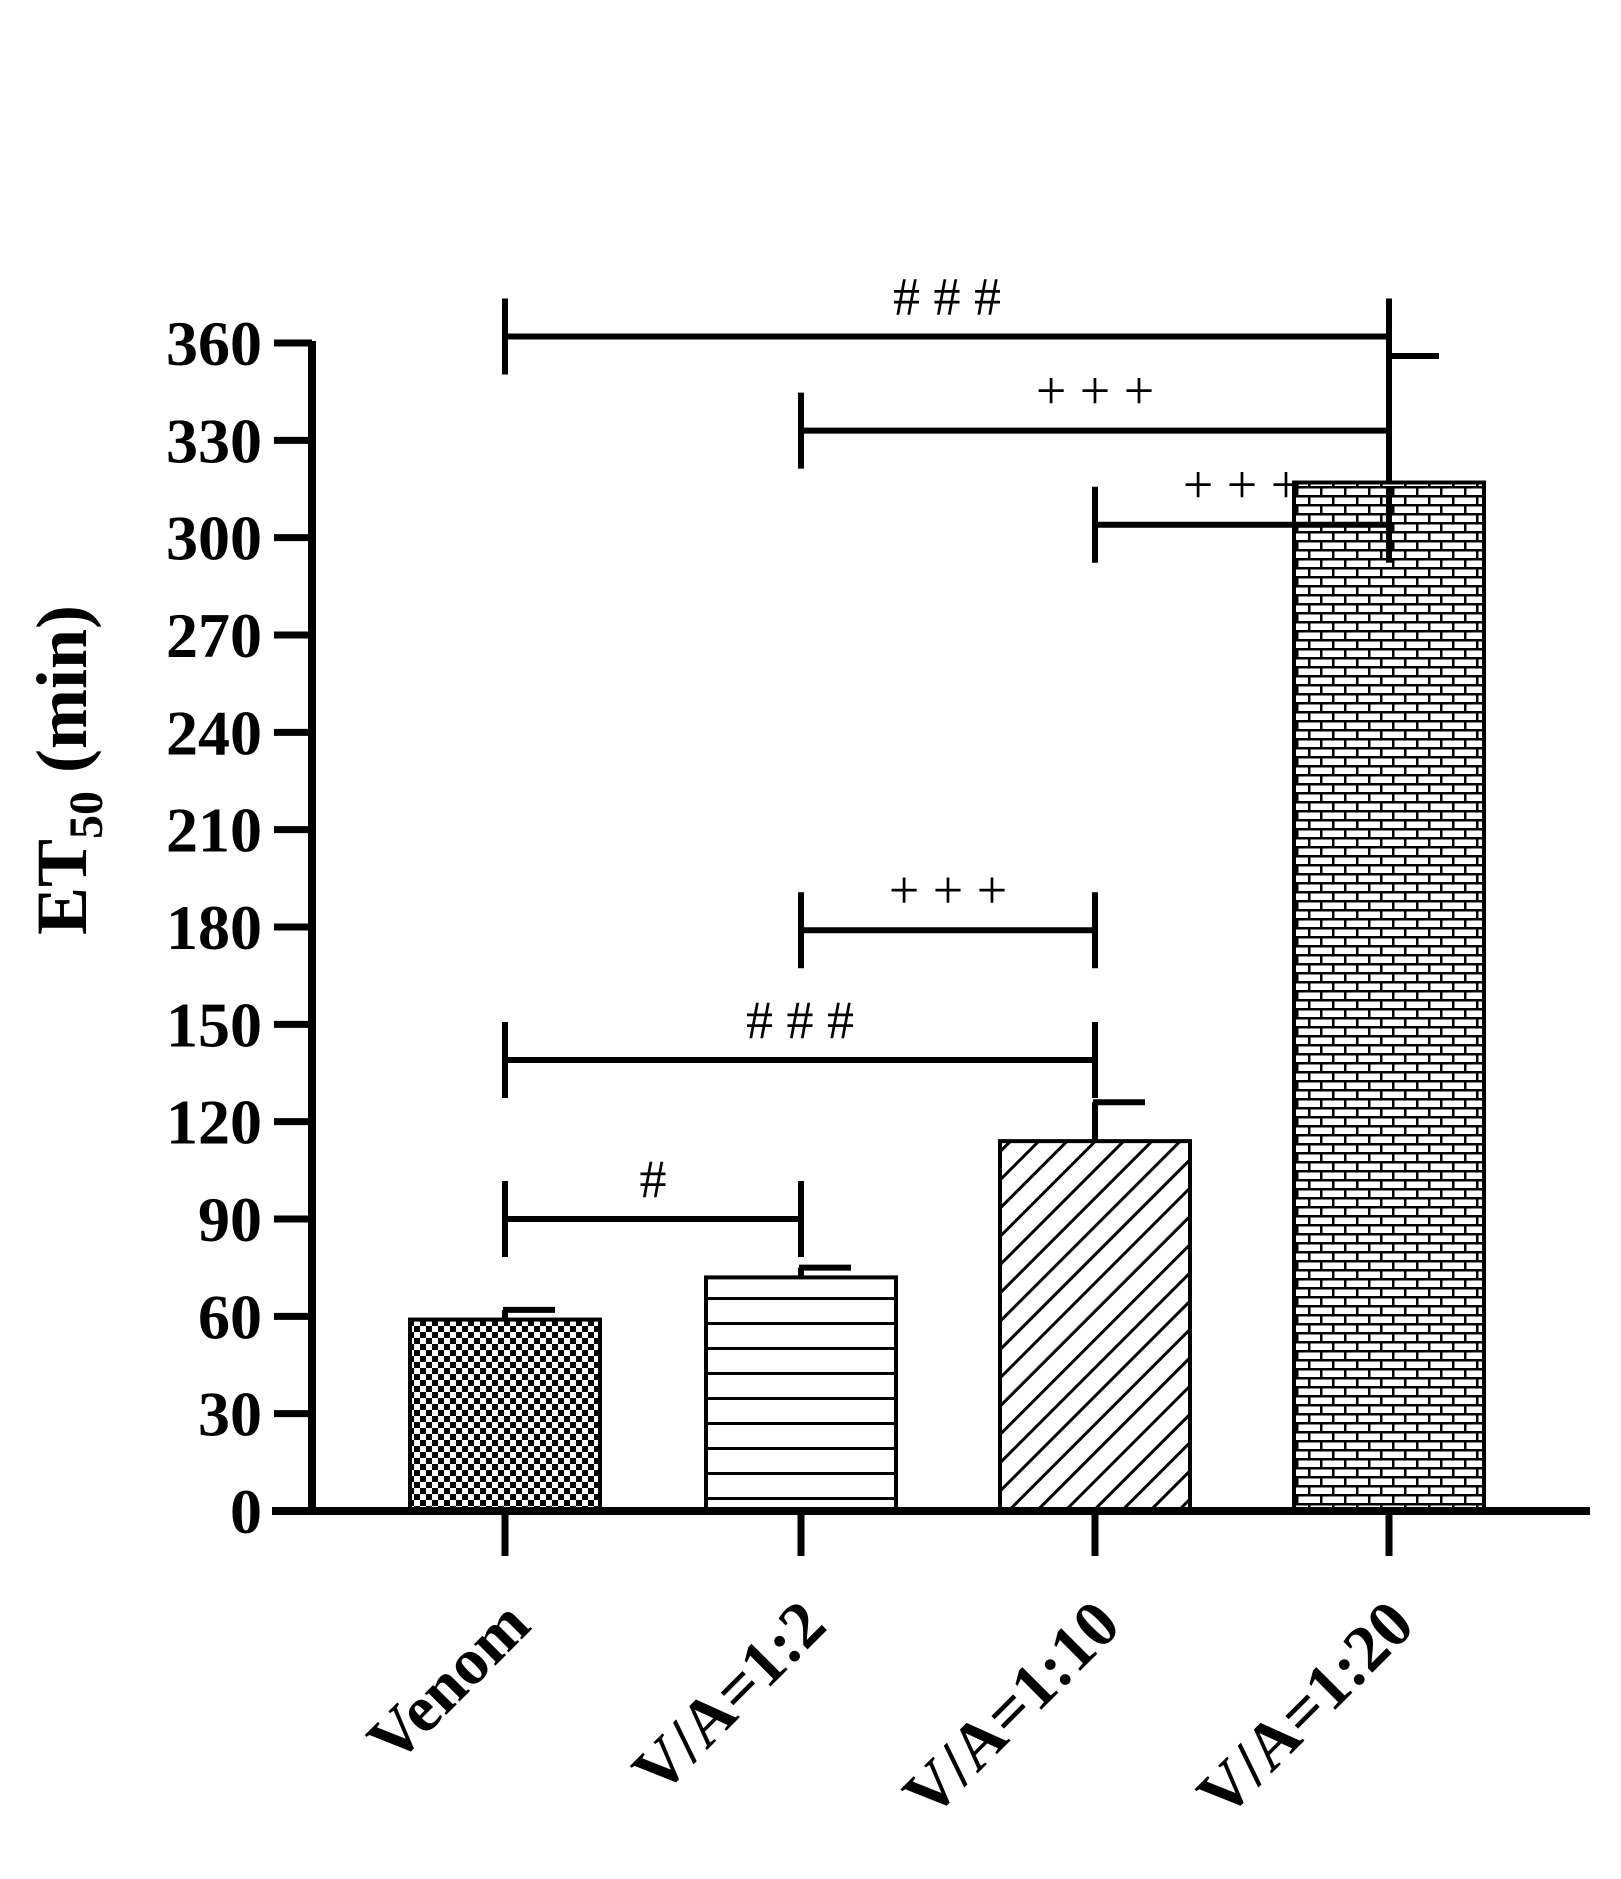 This screenshot has width=1621, height=1879. What do you see at coordinates (214, 635) in the screenshot?
I see `y-tick-label-270: 270` at bounding box center [214, 635].